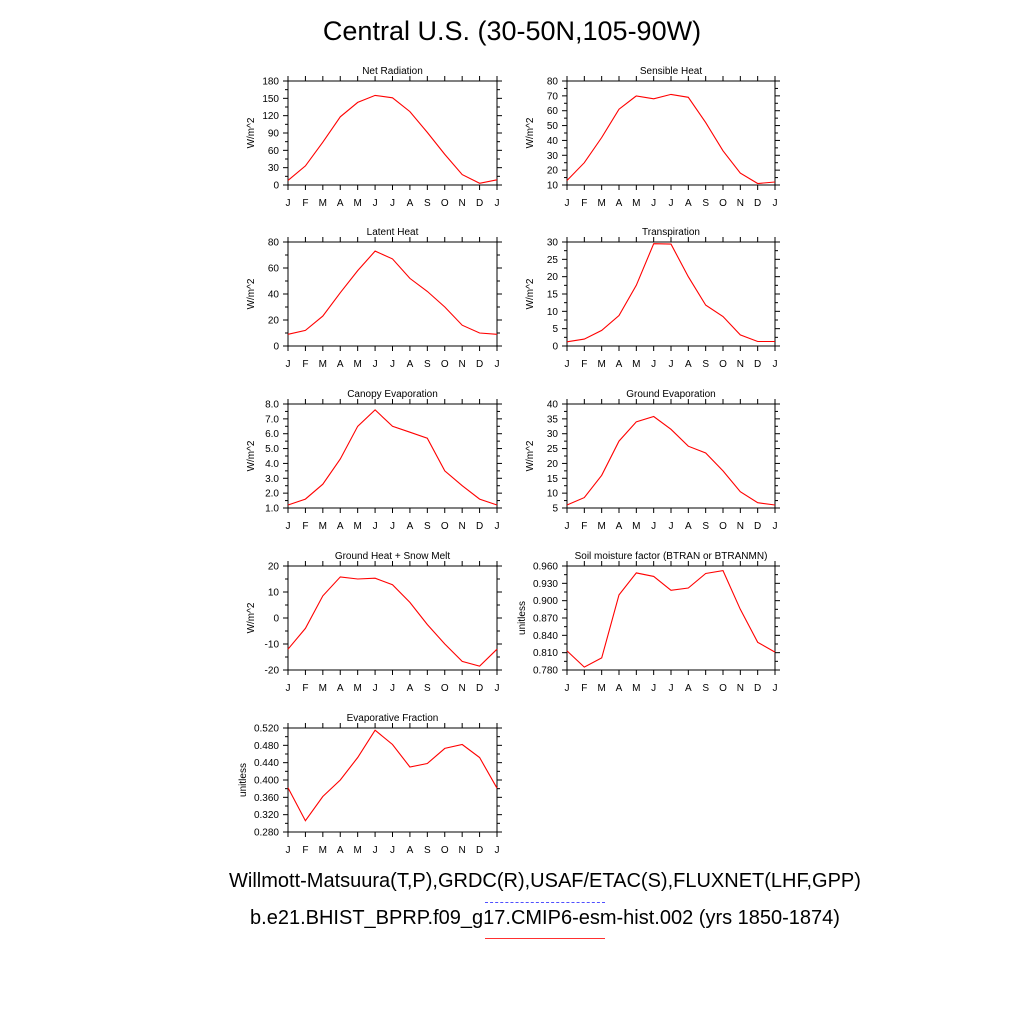 The width and height of the screenshot is (1024, 1024). What do you see at coordinates (512, 31) in the screenshot?
I see `page-title: Central U.S. (30-50N,105-90W)` at bounding box center [512, 31].